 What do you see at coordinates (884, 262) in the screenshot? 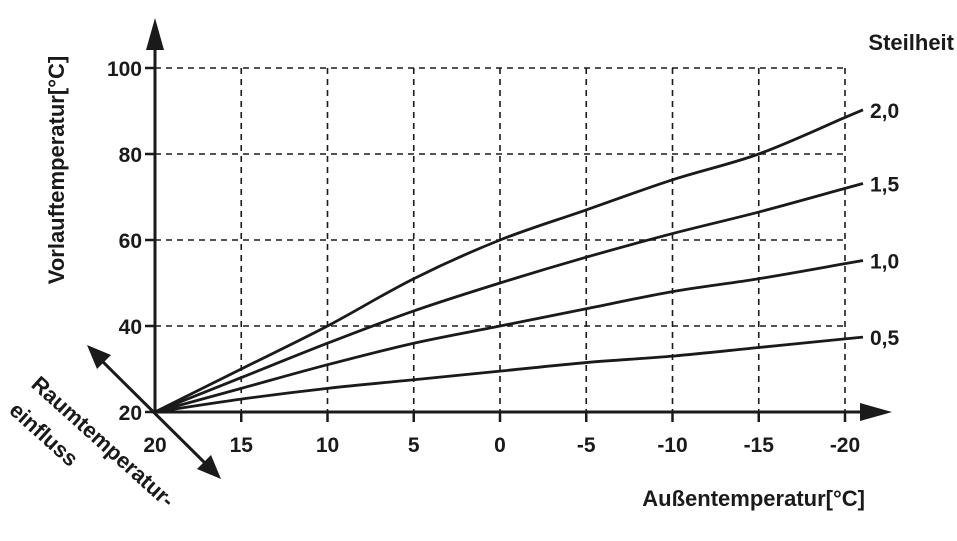
I see `slope-label: 1,0` at bounding box center [884, 262].